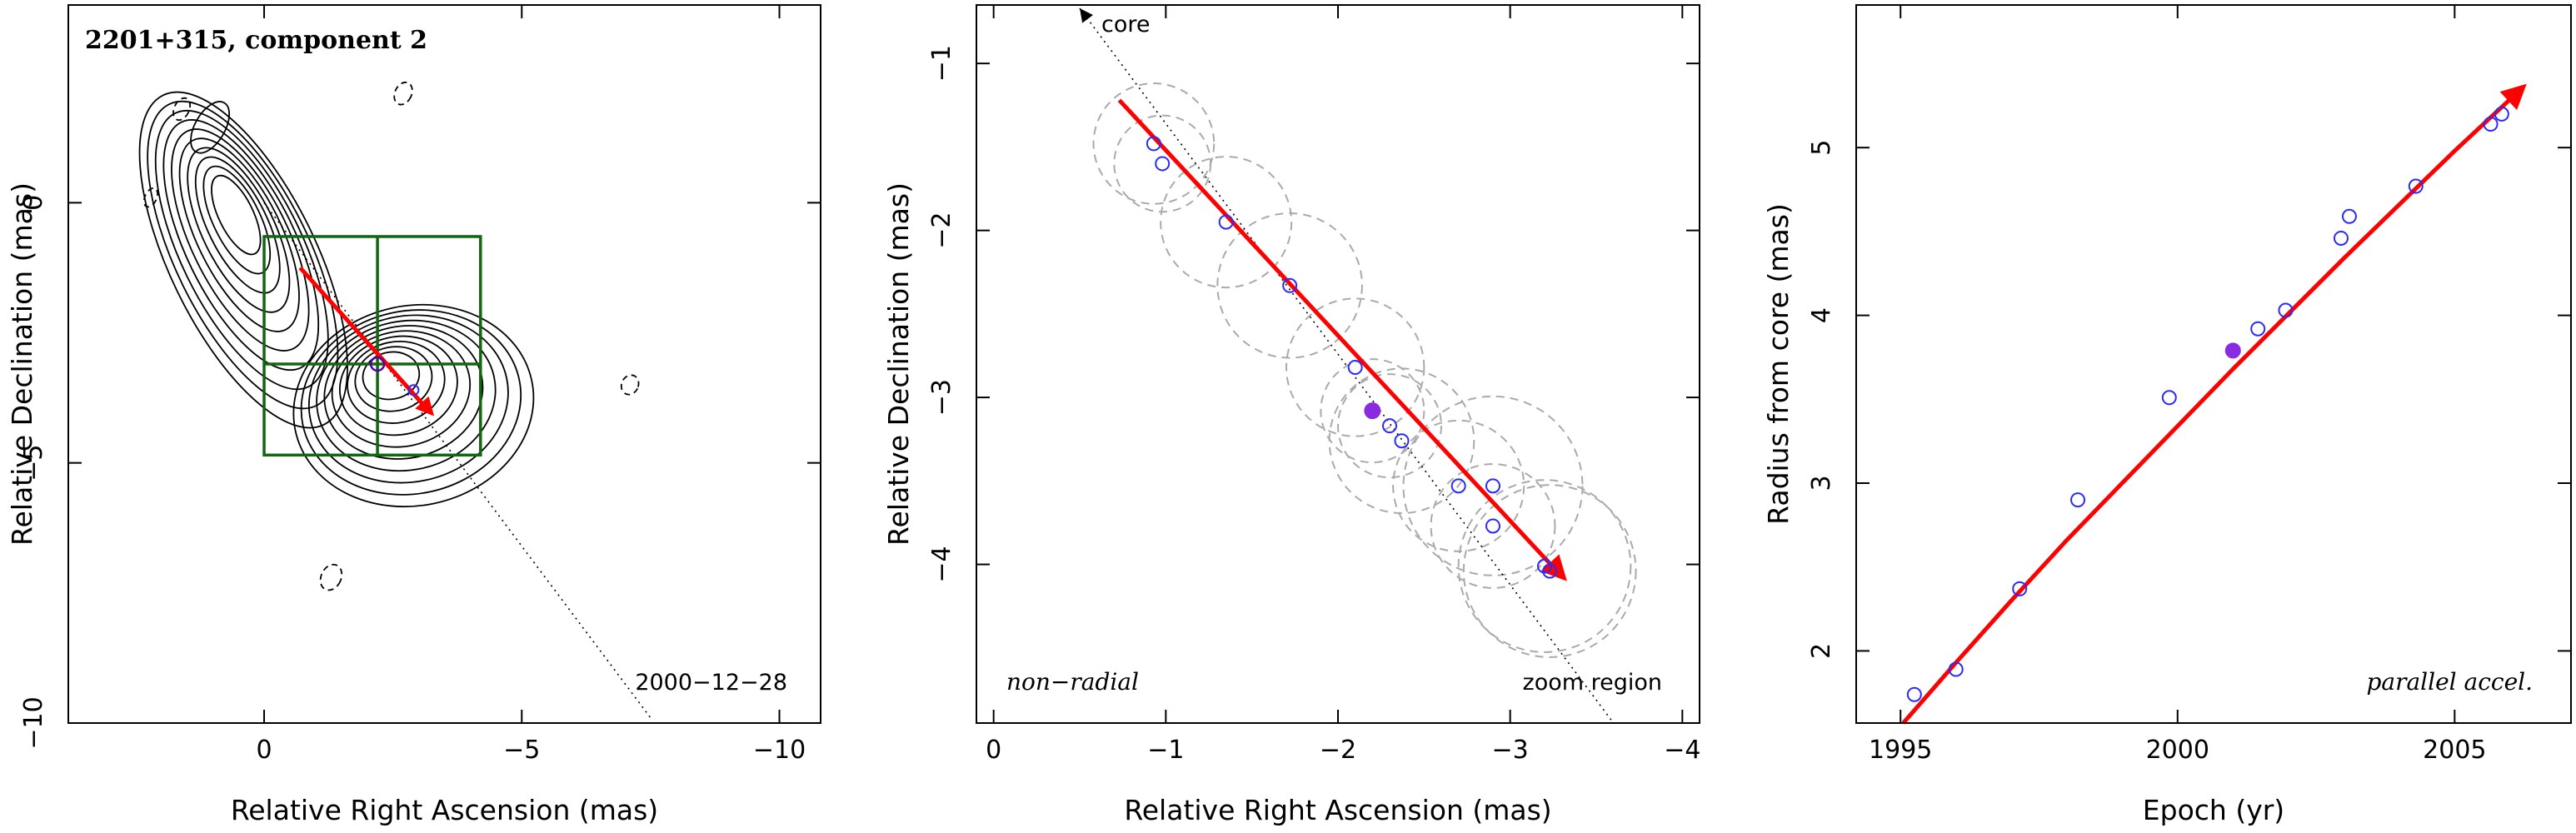 This screenshot has height=833, width=2576. What do you see at coordinates (941, 397) in the screenshot?
I see `y-tick-label: −3` at bounding box center [941, 397].